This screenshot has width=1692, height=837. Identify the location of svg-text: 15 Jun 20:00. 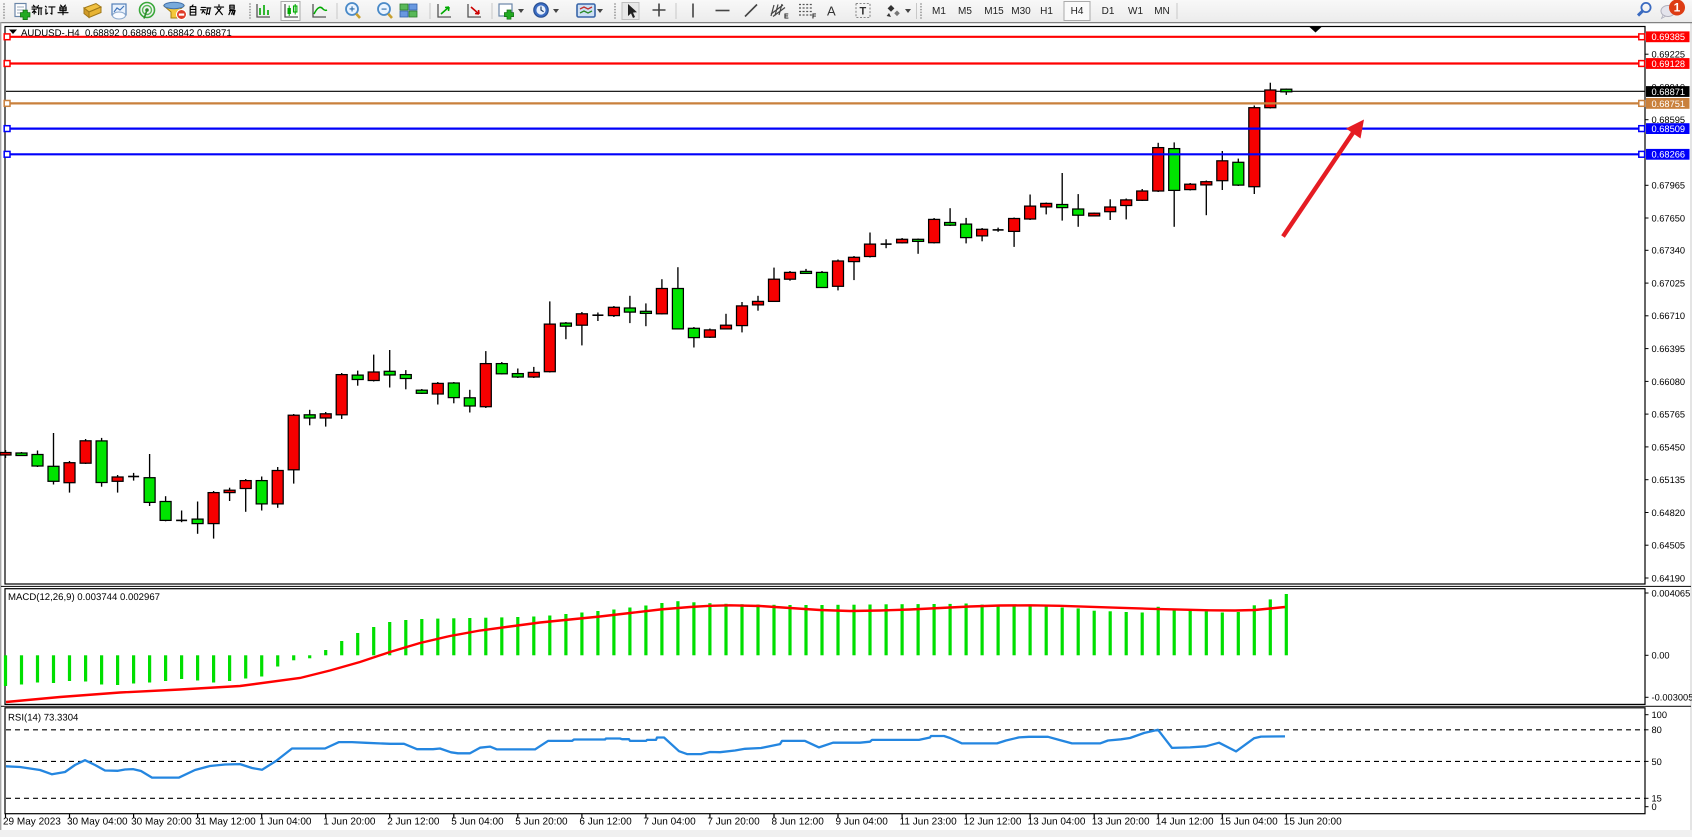
(1313, 822).